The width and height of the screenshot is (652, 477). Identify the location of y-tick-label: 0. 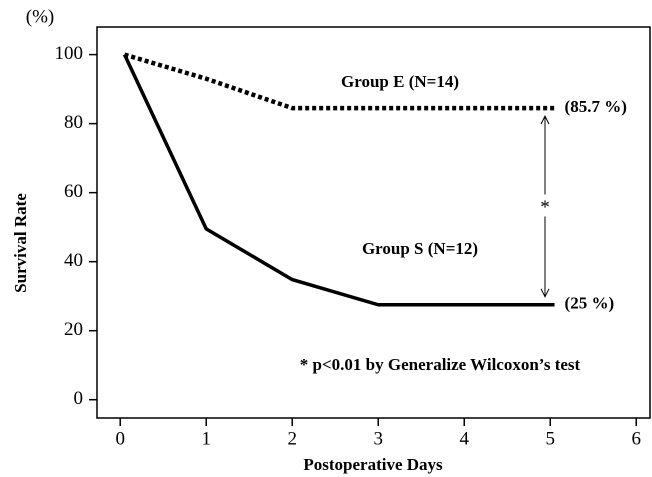
(79, 398).